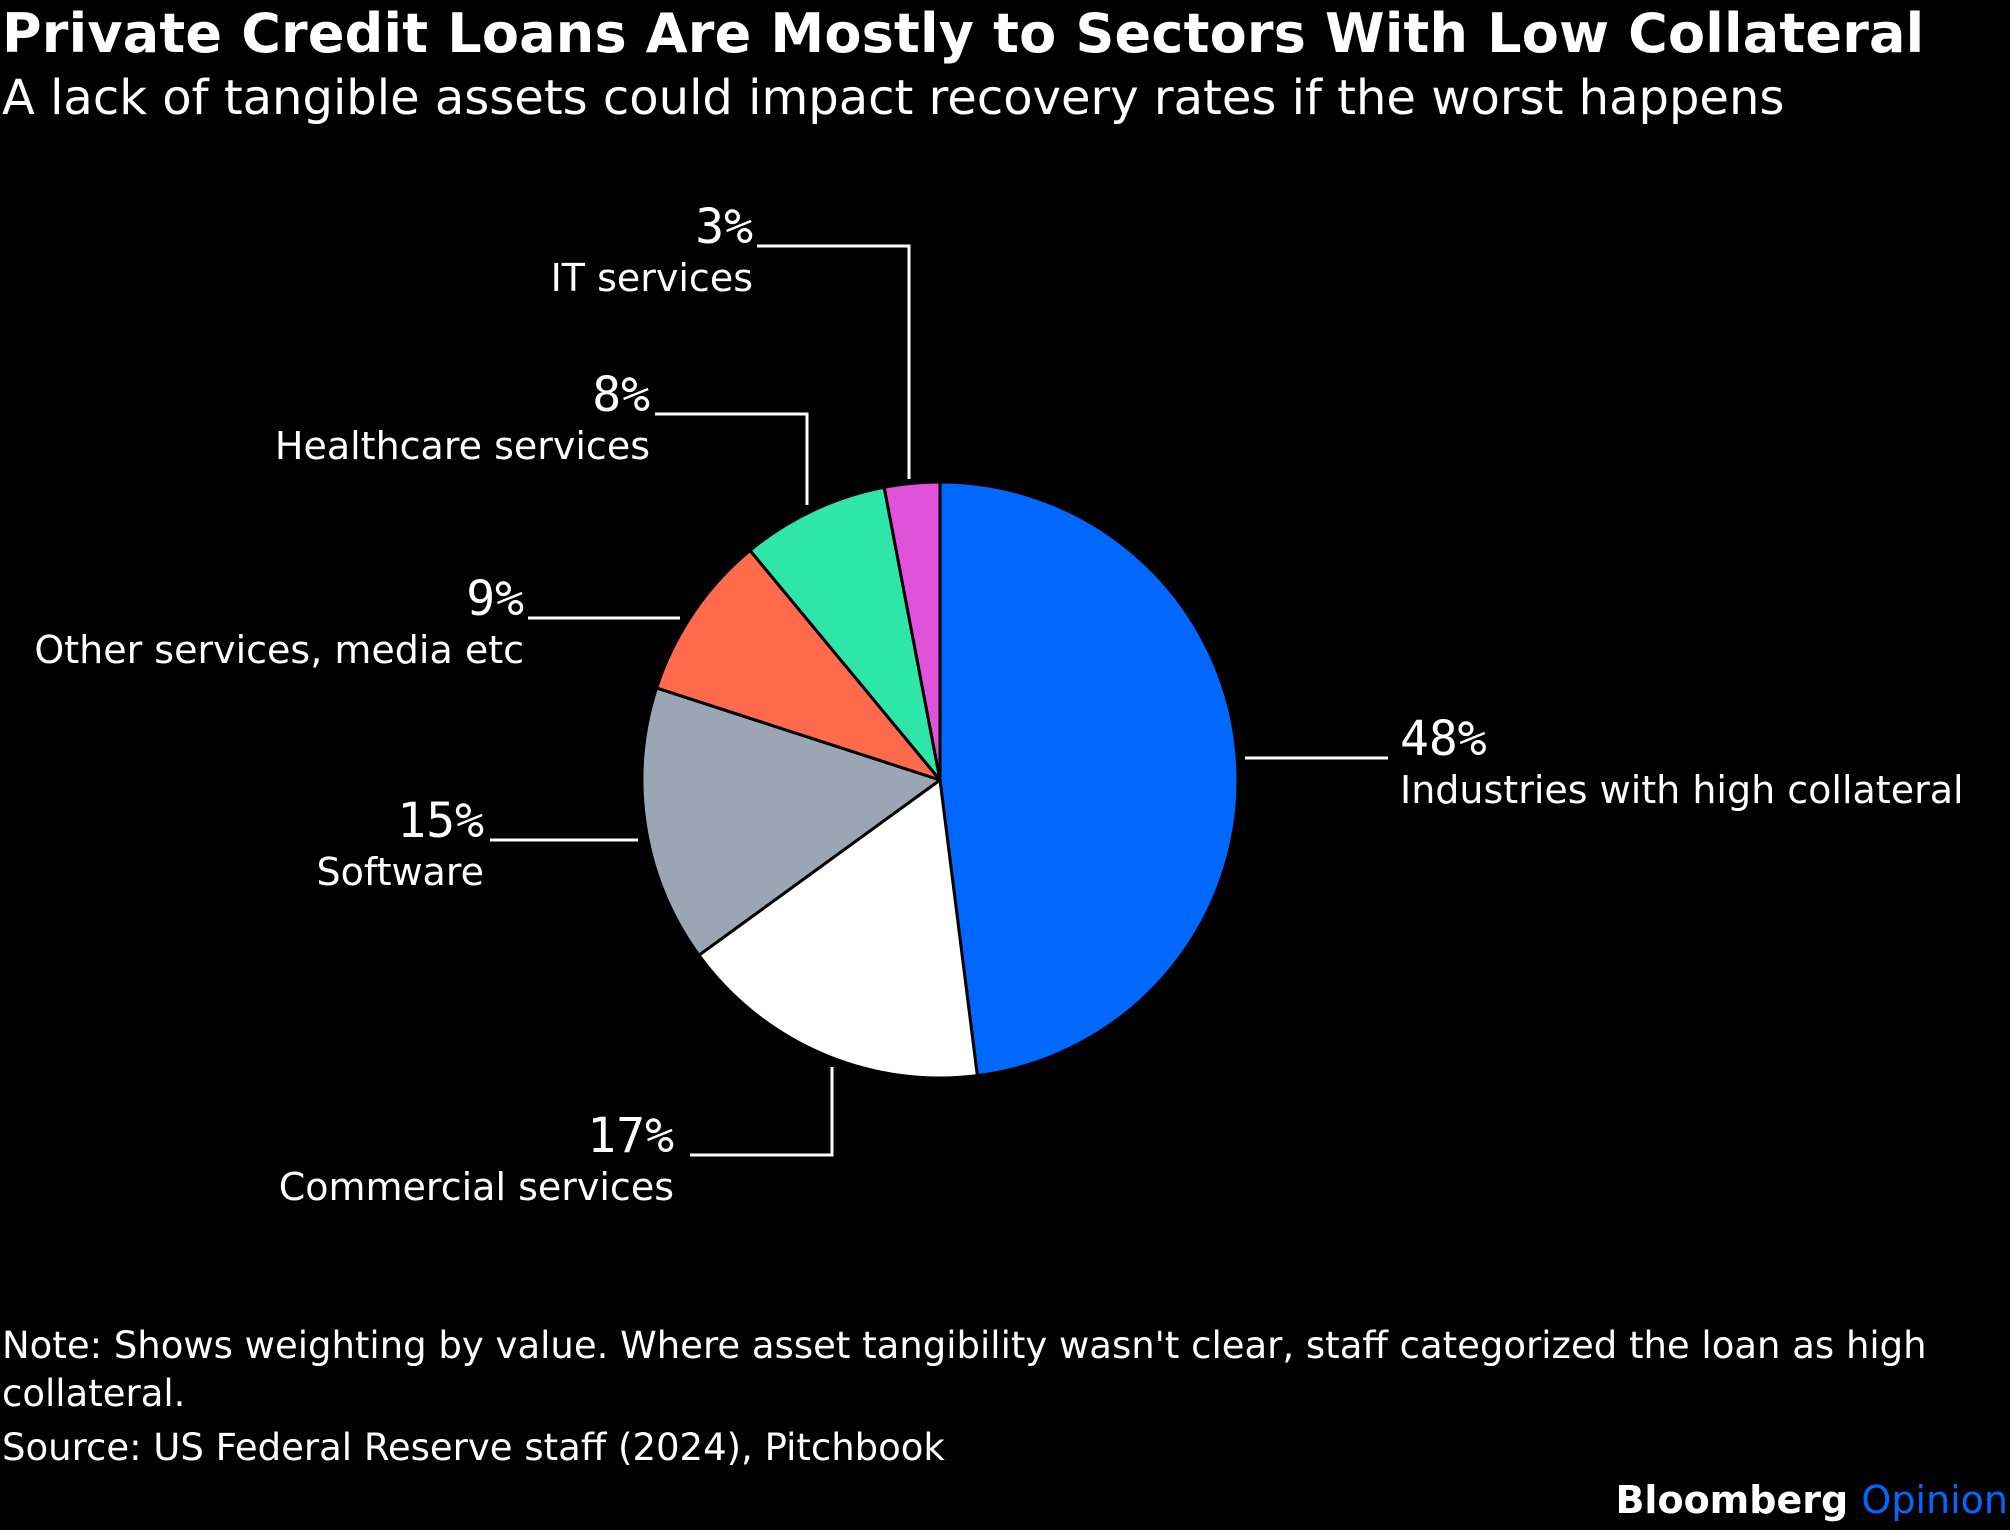  I want to click on pie-slice-industries-with-high-collateral, so click(1089, 779).